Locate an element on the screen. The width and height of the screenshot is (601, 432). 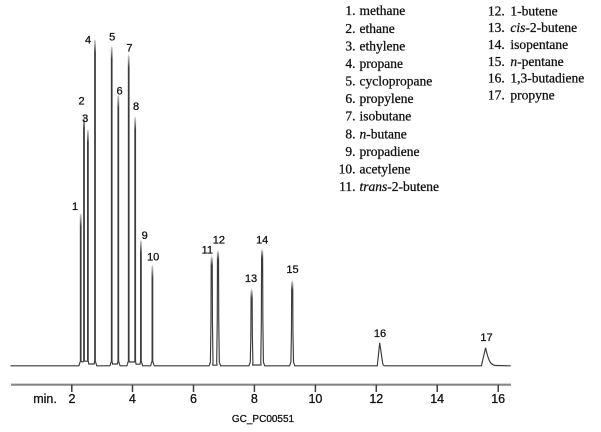
svg-text: isobutane is located at coordinates (386, 116).